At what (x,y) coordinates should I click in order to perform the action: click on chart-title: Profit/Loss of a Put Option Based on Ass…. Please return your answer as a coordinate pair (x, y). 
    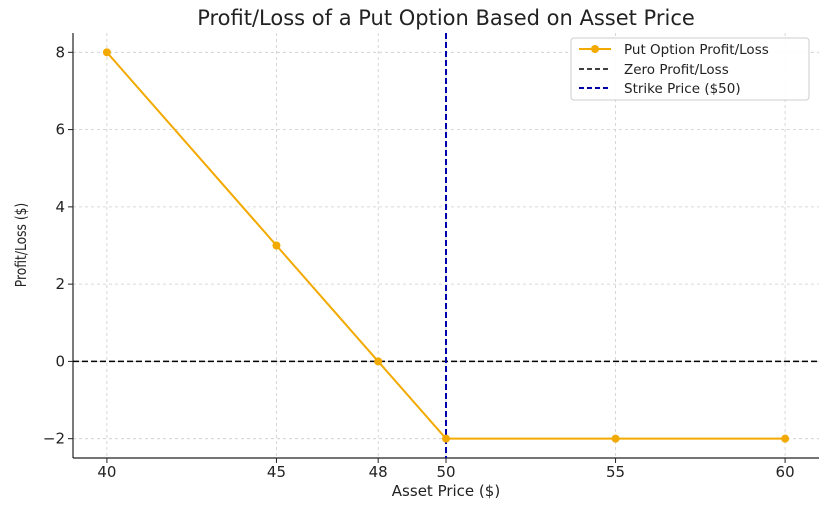
    Looking at the image, I should click on (446, 18).